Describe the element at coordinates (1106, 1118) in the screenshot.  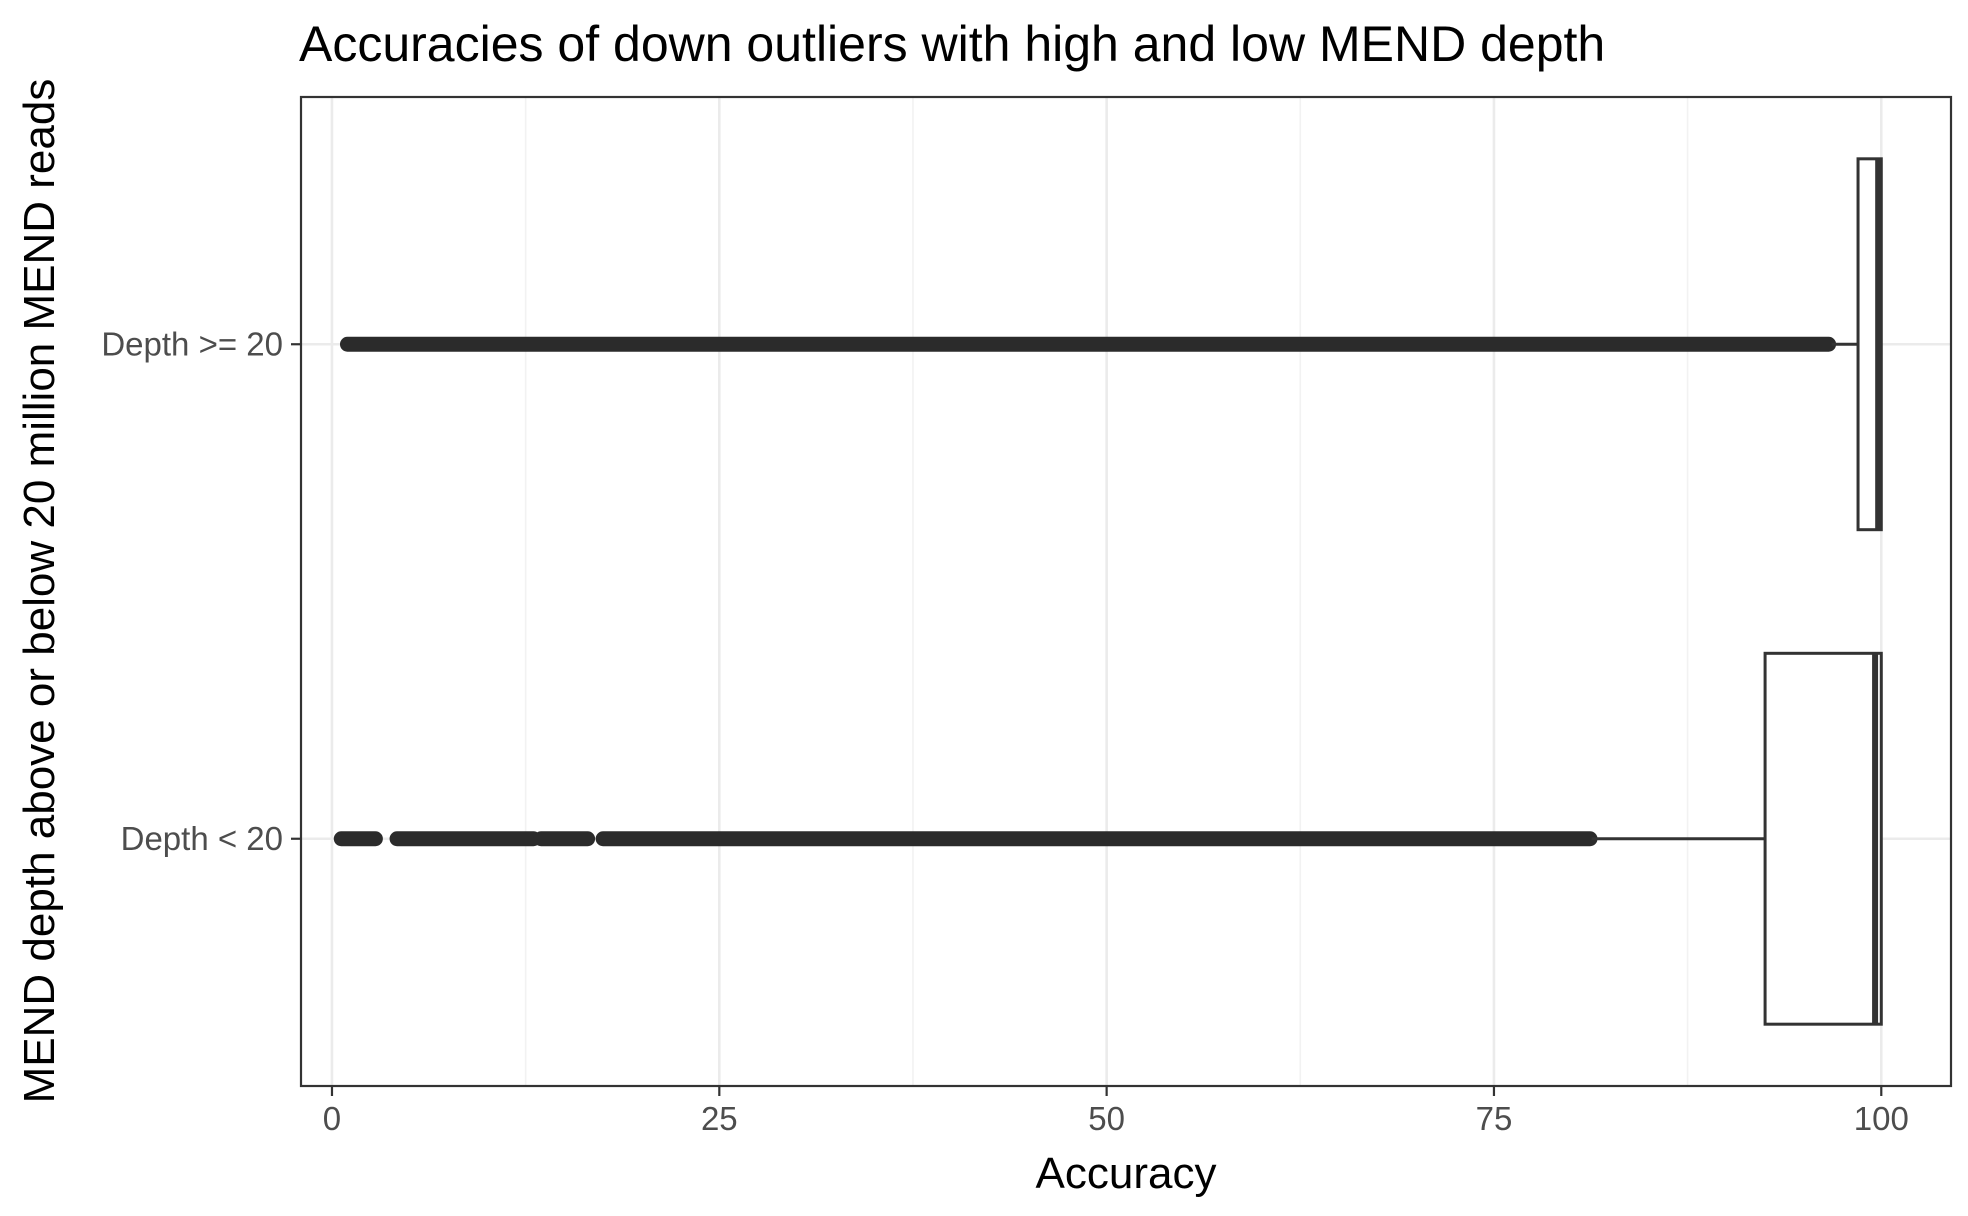
I see `x-tick-label: 50` at that location.